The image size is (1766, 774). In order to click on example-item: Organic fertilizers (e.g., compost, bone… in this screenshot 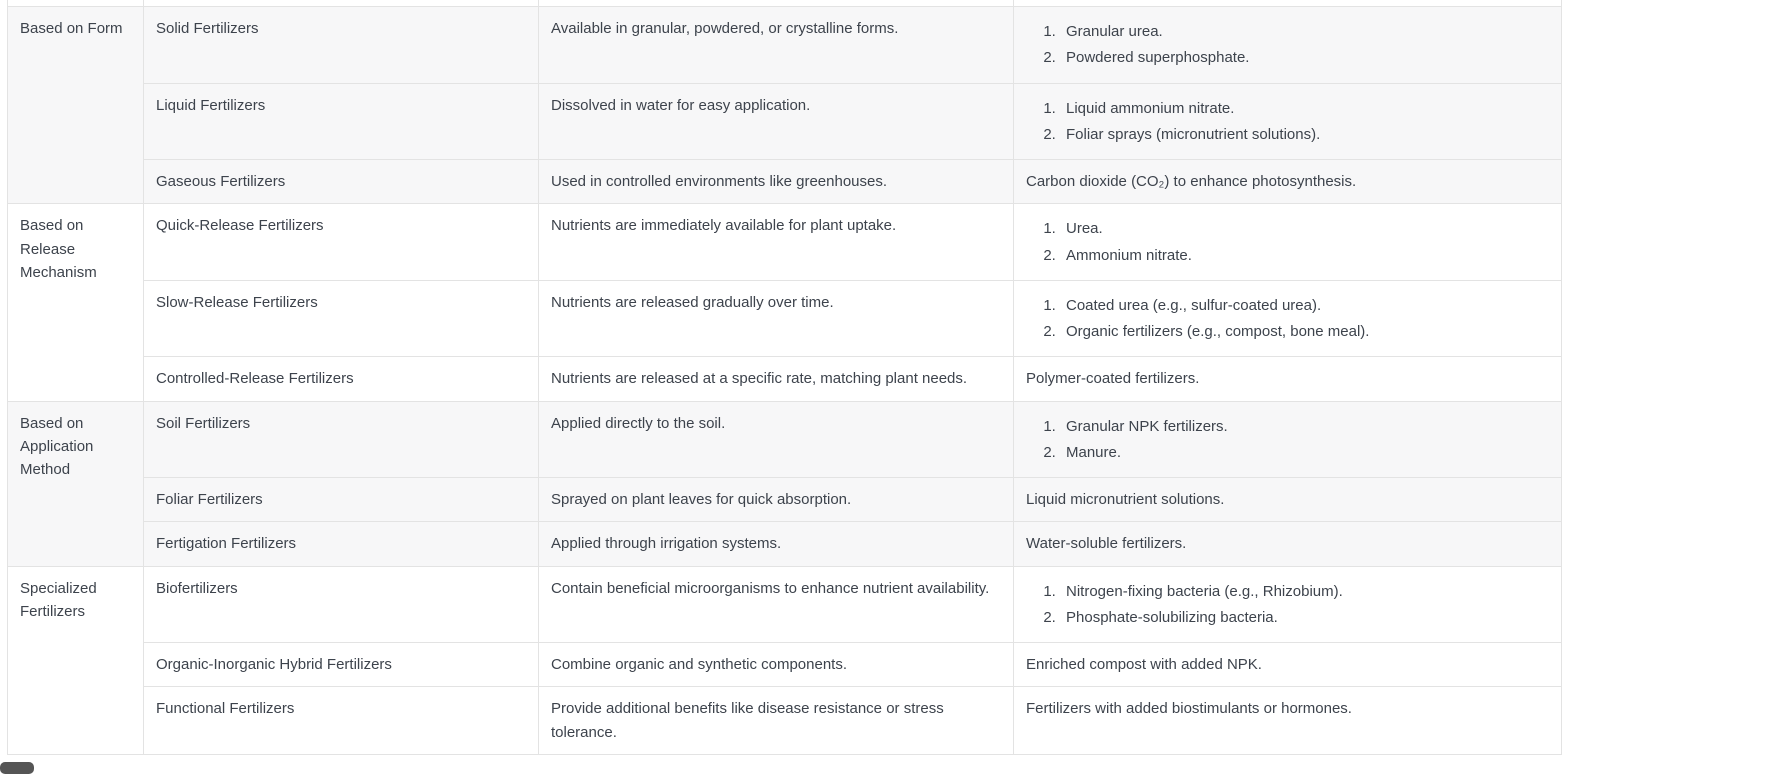, I will do `click(1304, 331)`.